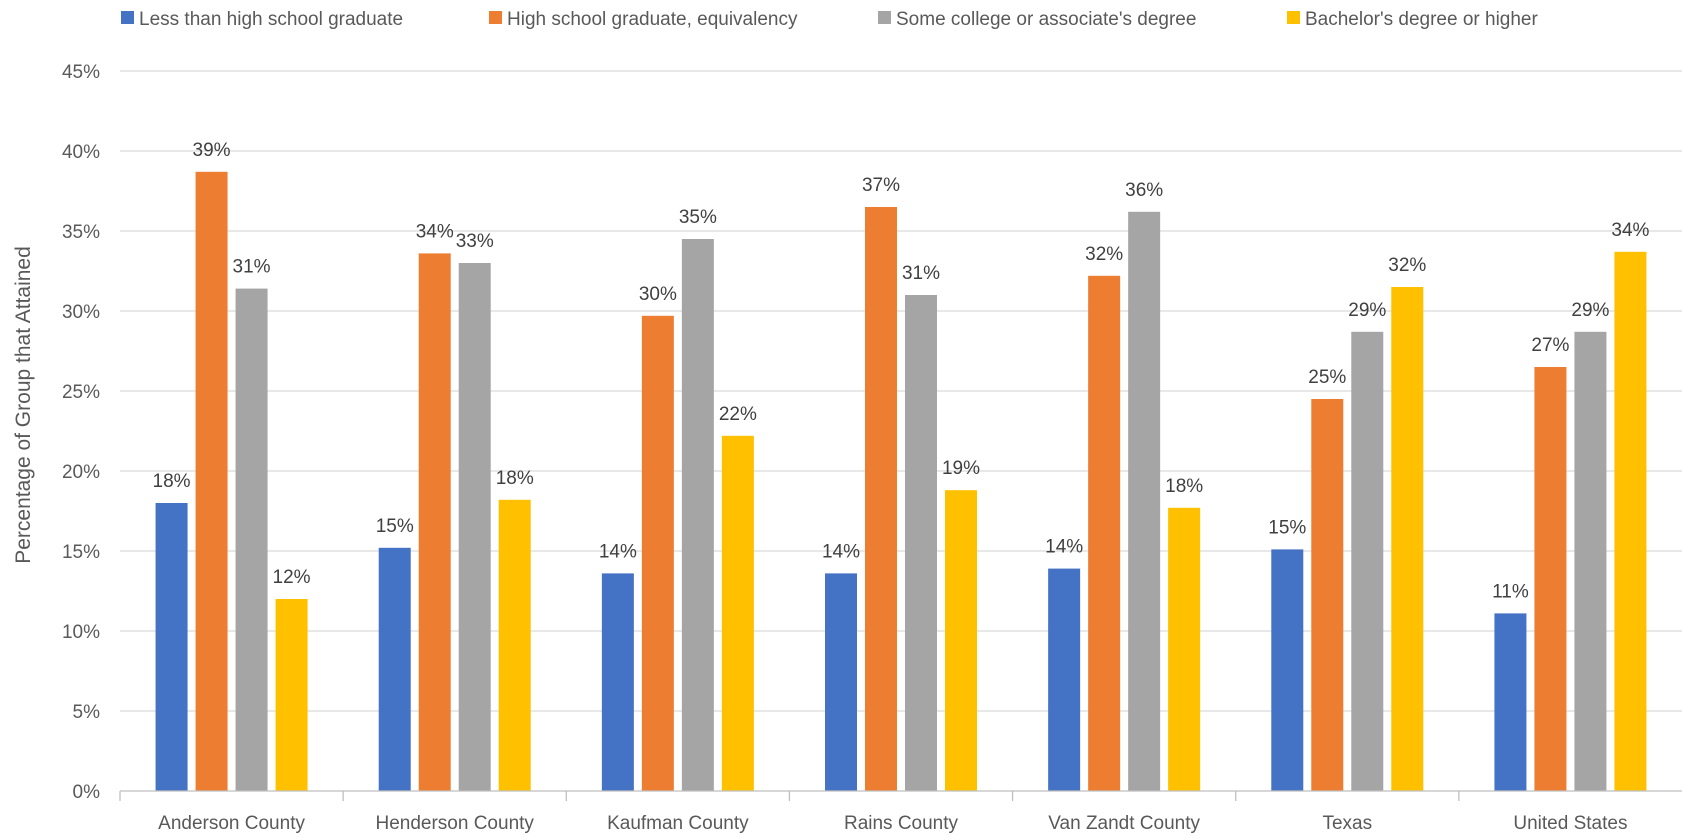 Image resolution: width=1682 pixels, height=836 pixels. What do you see at coordinates (901, 823) in the screenshot?
I see `x-category-label: Rains County` at bounding box center [901, 823].